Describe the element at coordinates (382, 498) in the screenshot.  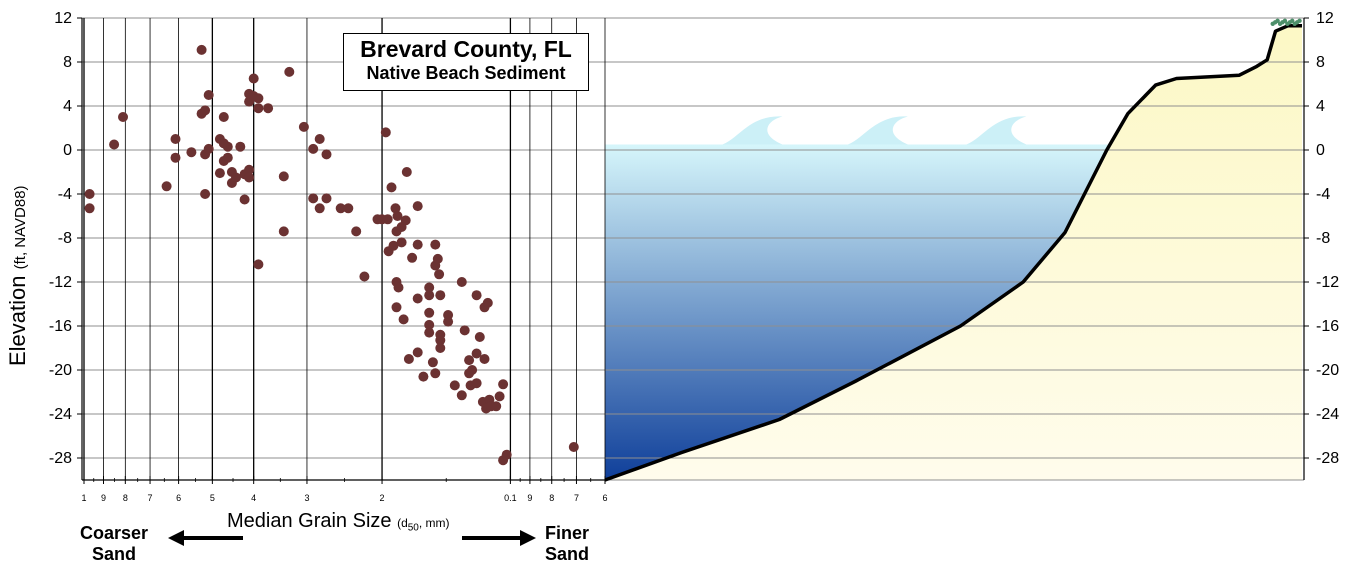
I see `x-tick-label: 2` at that location.